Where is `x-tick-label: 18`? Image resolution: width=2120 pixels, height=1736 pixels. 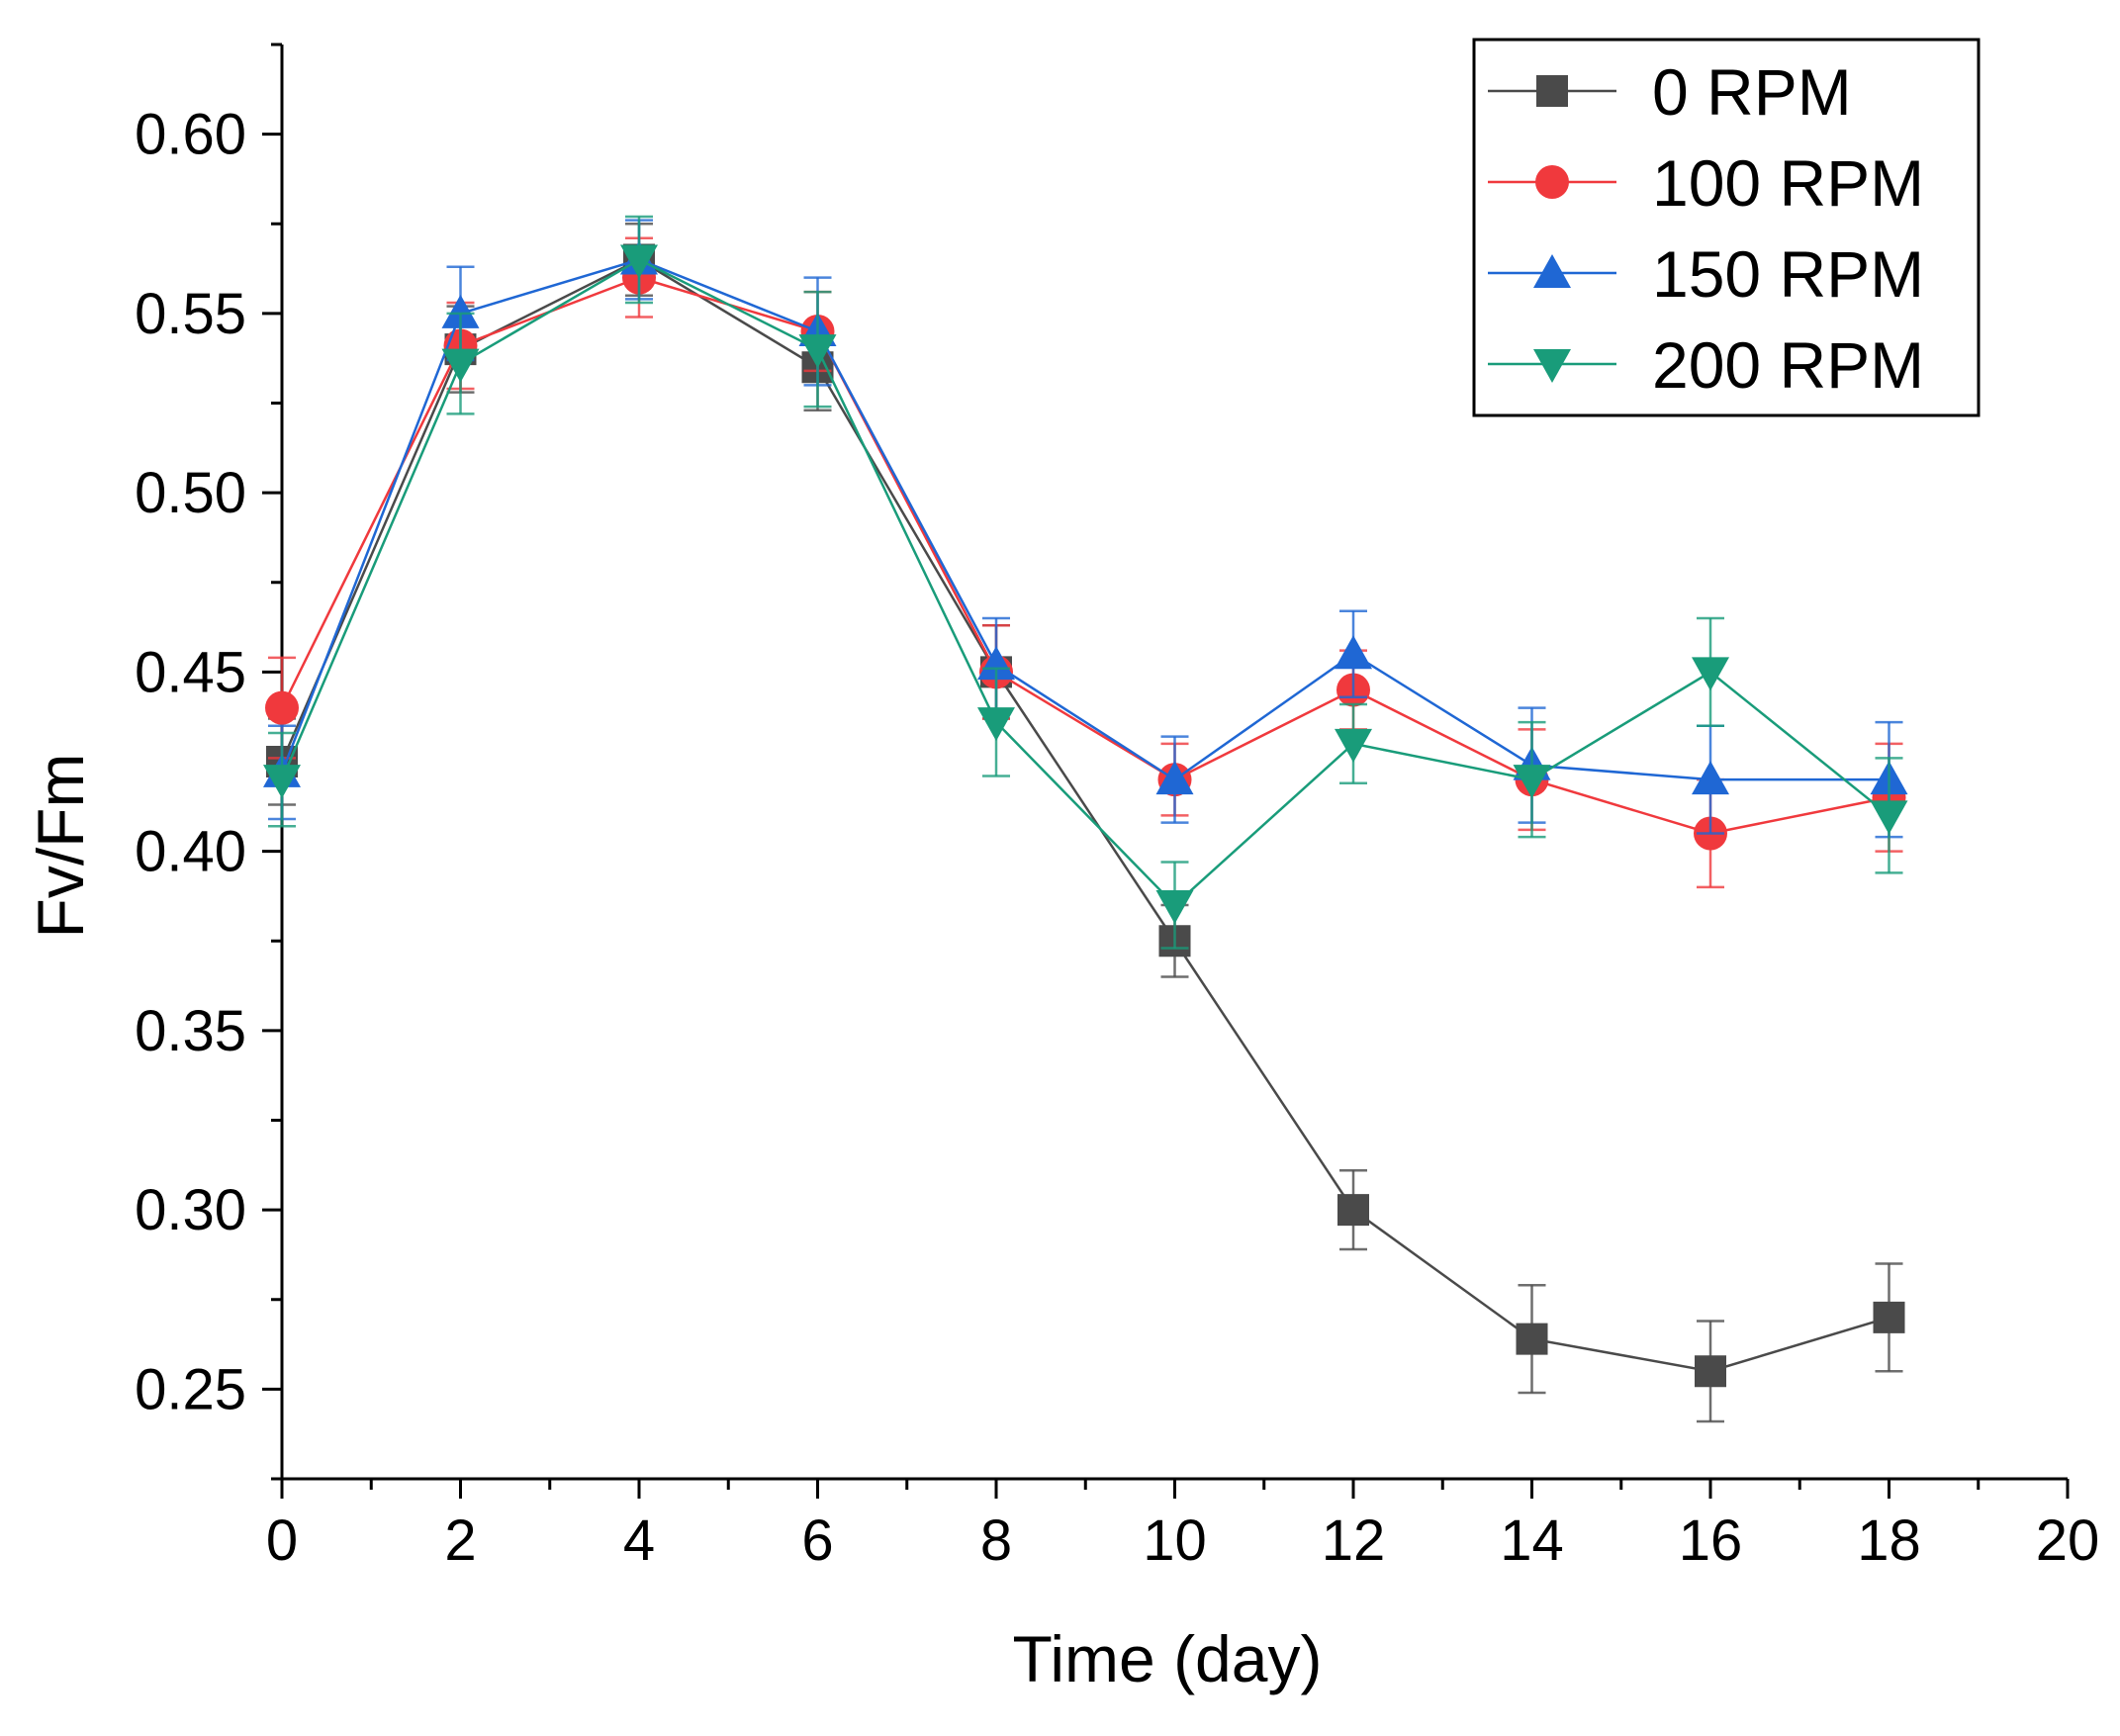
x-tick-label: 18 is located at coordinates (1889, 1540).